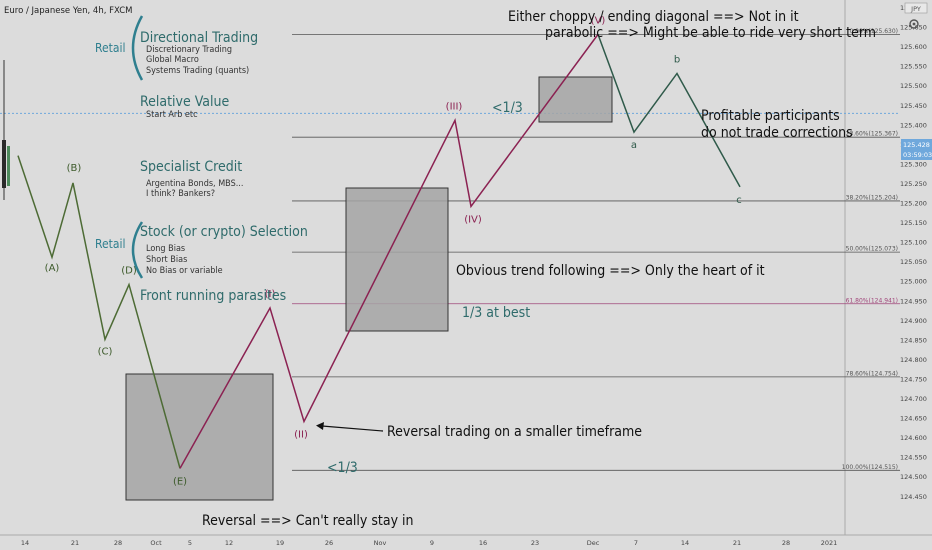 The image size is (932, 550). I want to click on stock-bracket, so click(137, 250).